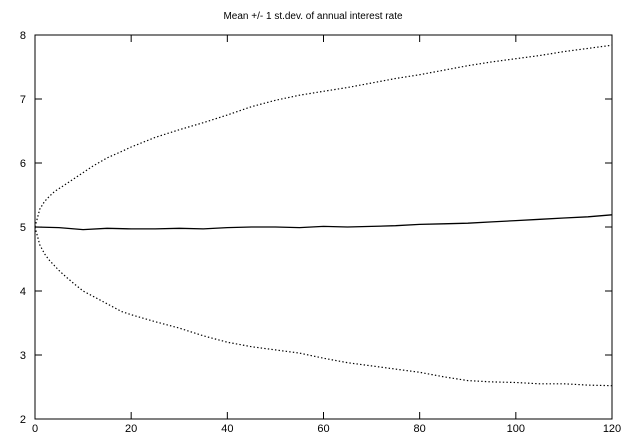 This screenshot has height=436, width=624. Describe the element at coordinates (131, 429) in the screenshot. I see `x-tick-label: 20` at that location.